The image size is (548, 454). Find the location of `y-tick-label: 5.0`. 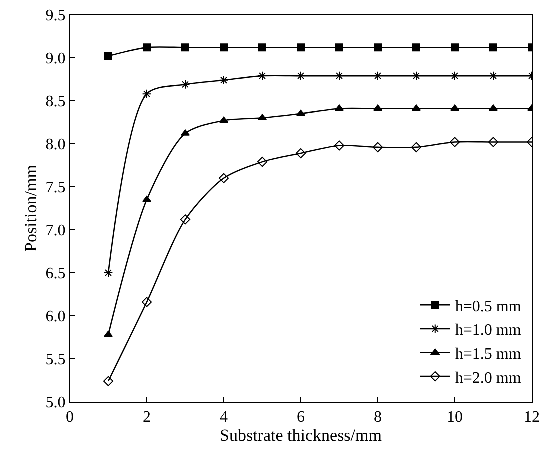

y-tick-label: 5.0 is located at coordinates (56, 403).